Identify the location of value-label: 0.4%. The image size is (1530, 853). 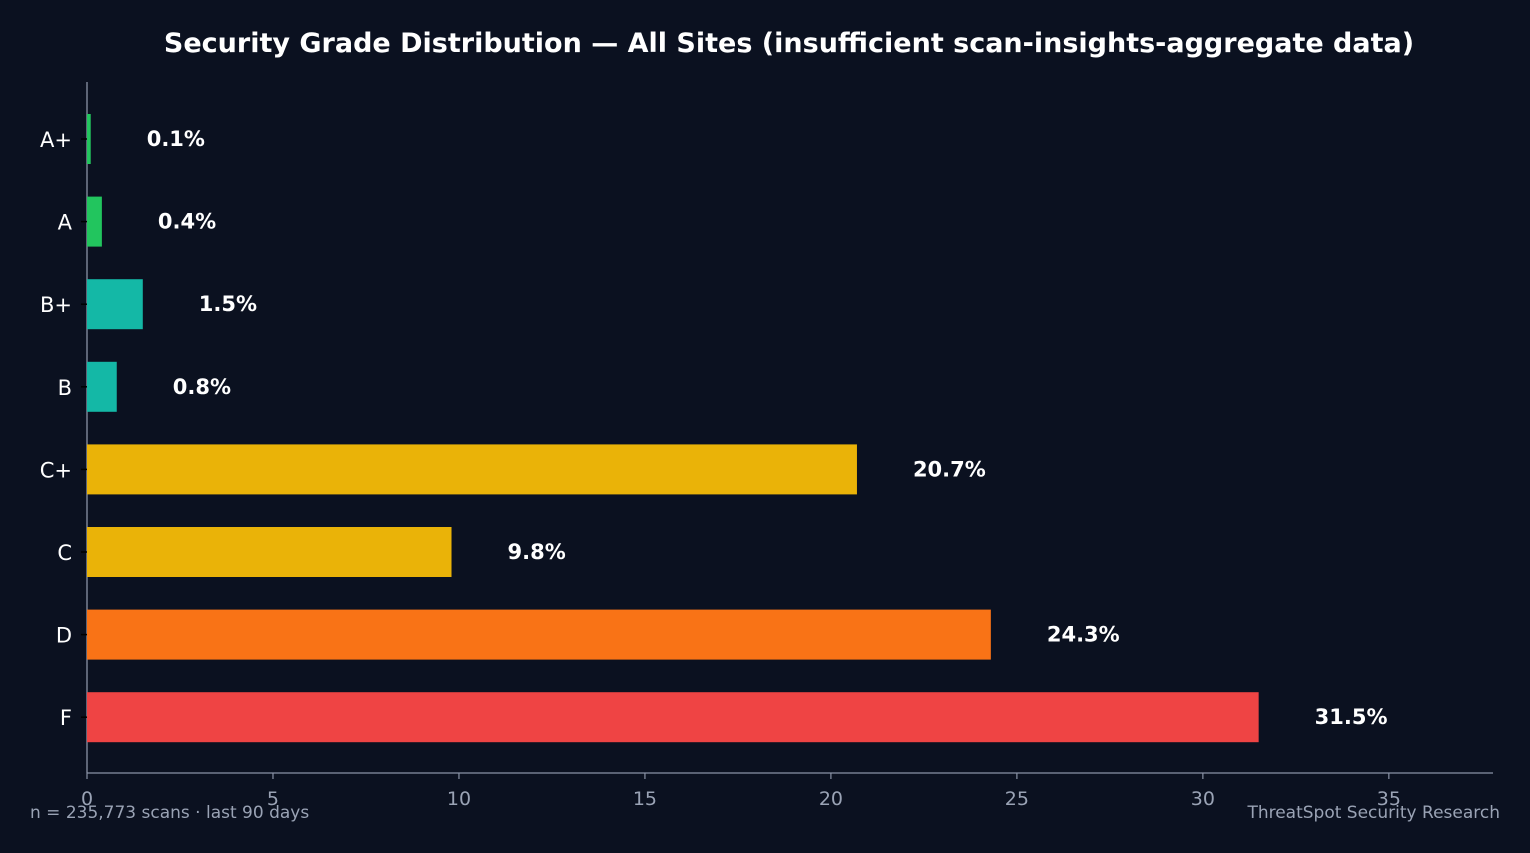
(187, 222).